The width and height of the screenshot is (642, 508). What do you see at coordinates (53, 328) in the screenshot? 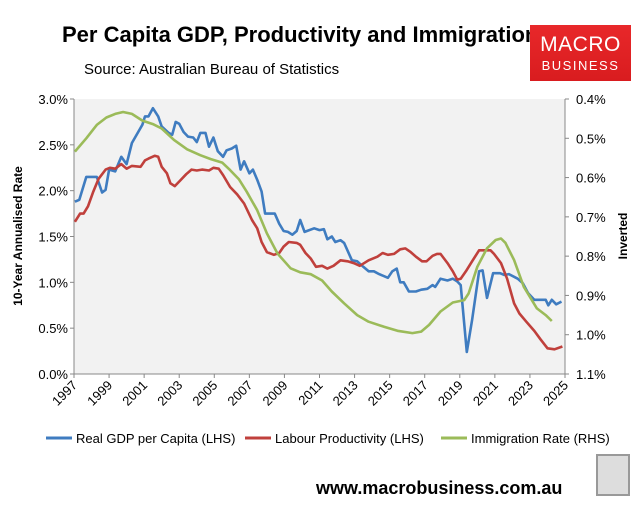
I see `y-tick-label: 0.5%` at bounding box center [53, 328].